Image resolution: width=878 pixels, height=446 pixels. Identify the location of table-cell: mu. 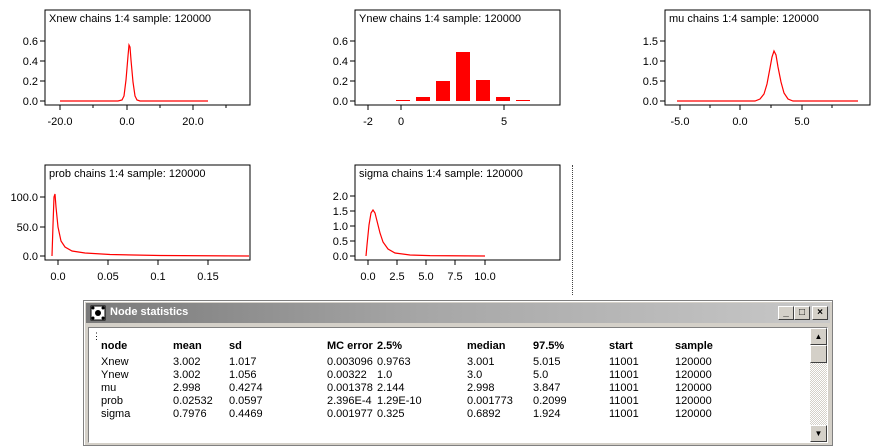
(109, 388).